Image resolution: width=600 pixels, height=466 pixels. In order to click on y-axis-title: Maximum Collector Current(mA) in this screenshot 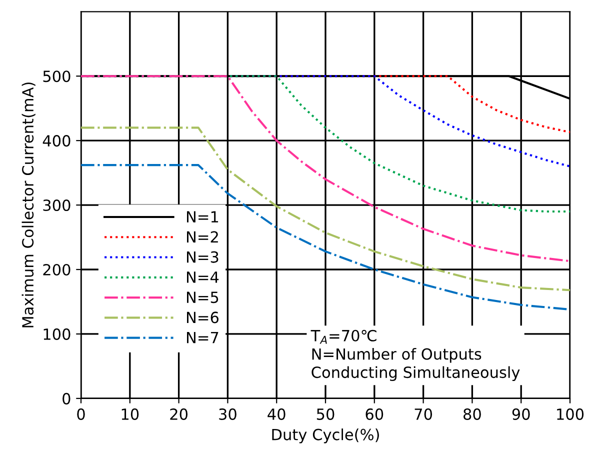, I will do `click(29, 205)`.